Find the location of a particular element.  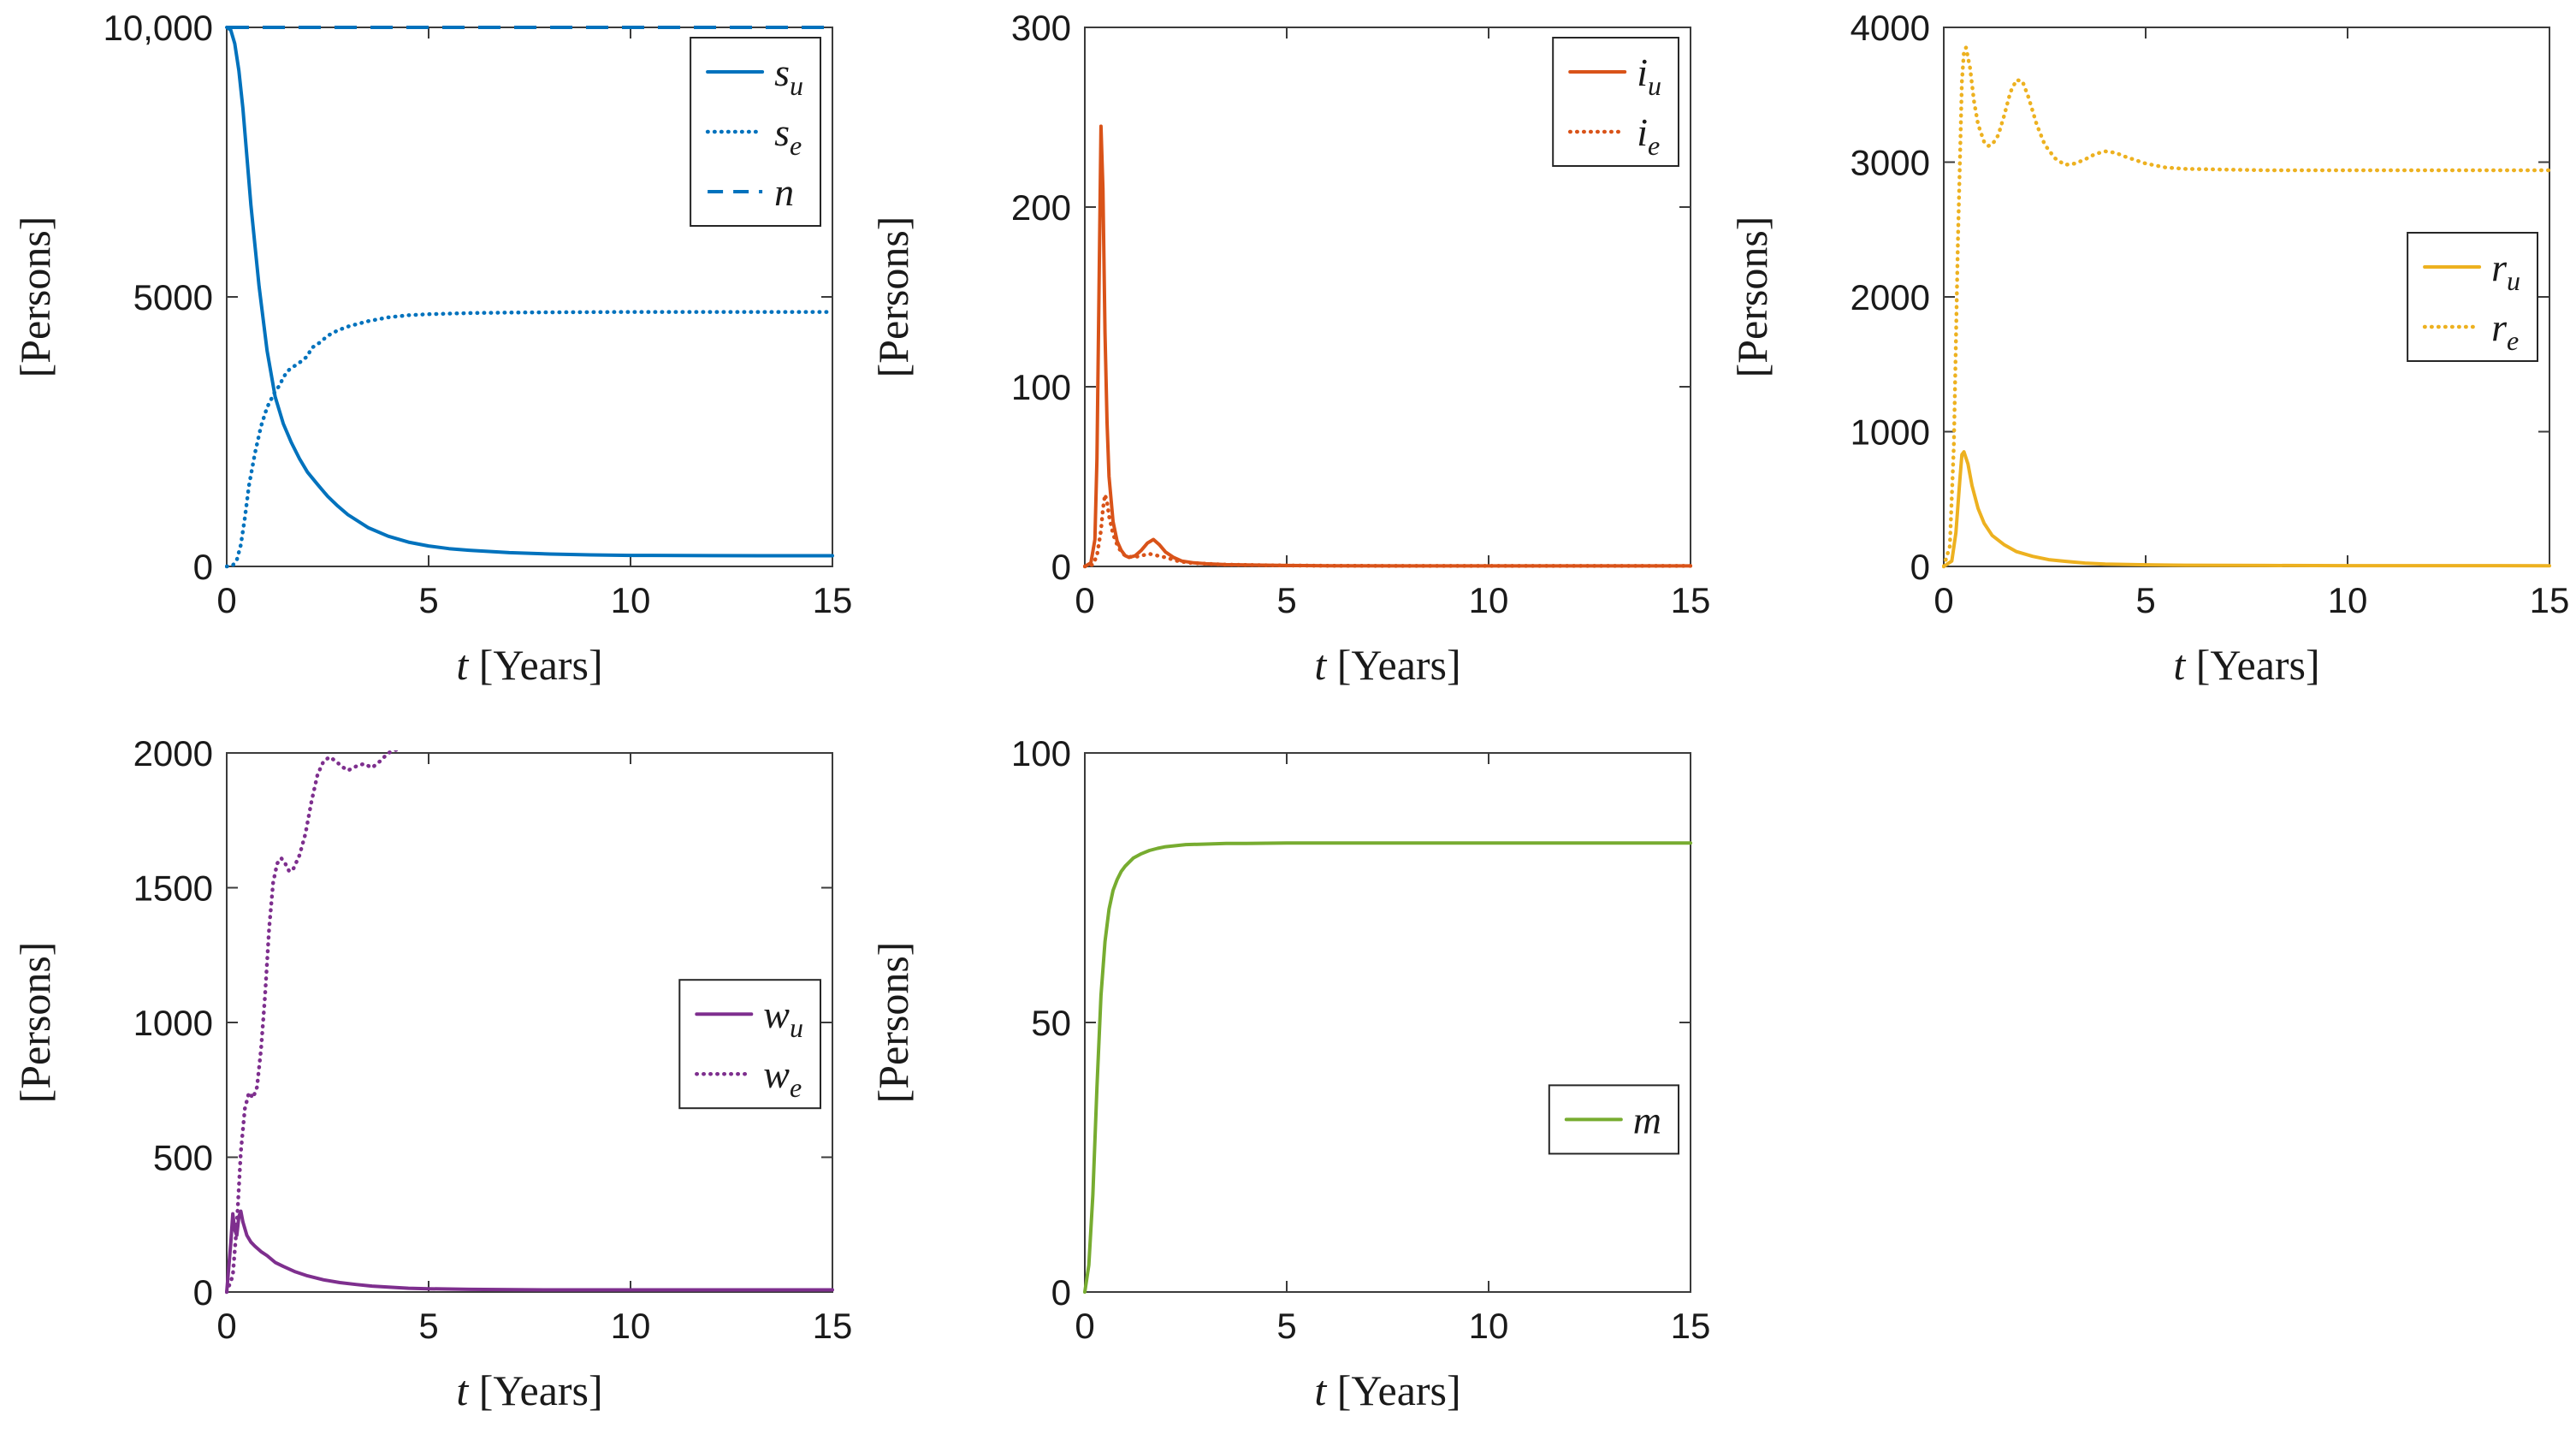

y-axis: 0 500 1000 1500 2000 is located at coordinates (482, 1023).